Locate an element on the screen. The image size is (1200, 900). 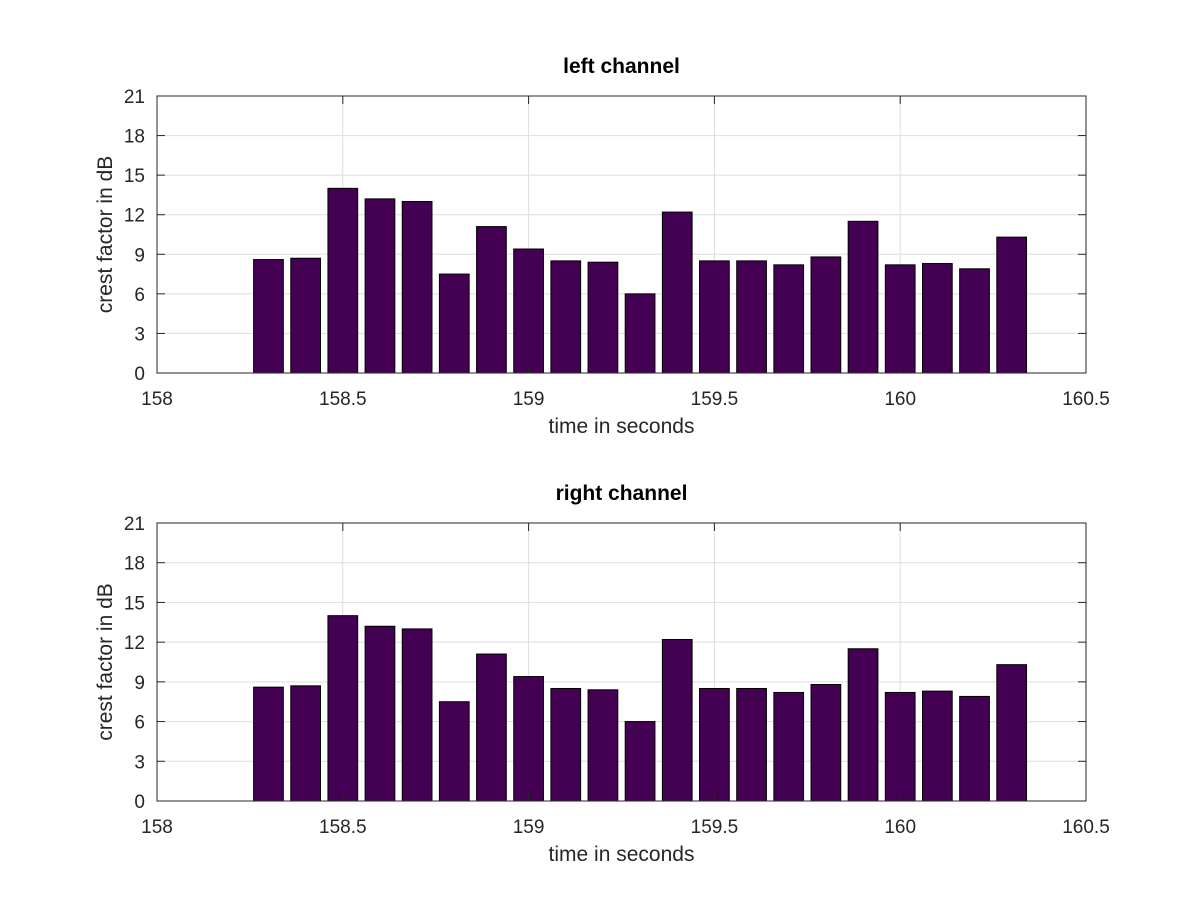
chart-title: left channel is located at coordinates (621, 66).